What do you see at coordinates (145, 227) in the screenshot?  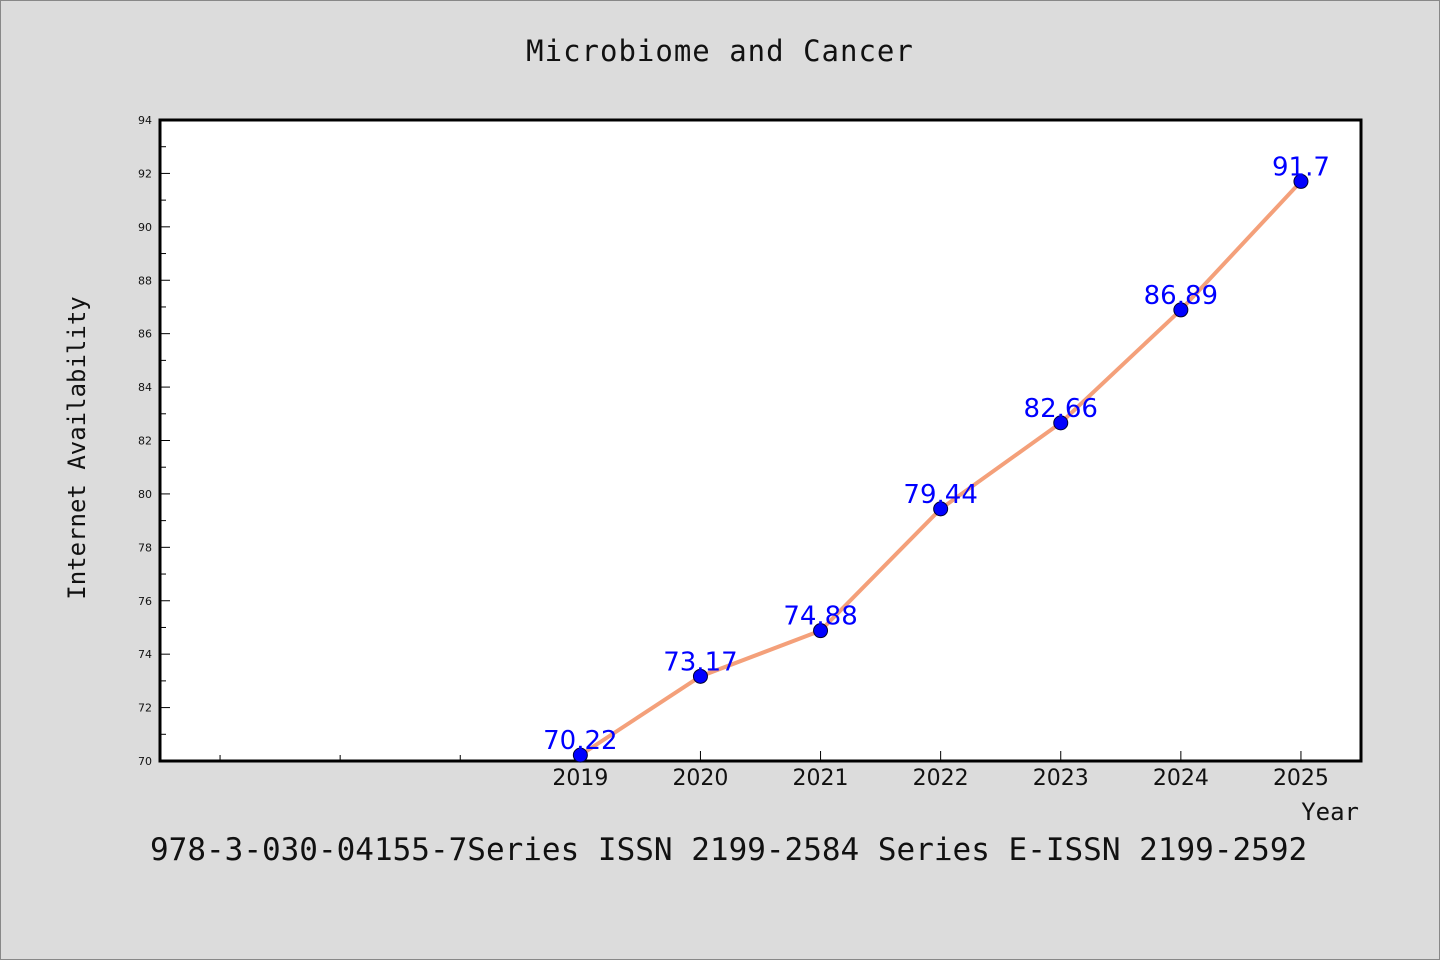 I see `y-tick-label: 90` at bounding box center [145, 227].